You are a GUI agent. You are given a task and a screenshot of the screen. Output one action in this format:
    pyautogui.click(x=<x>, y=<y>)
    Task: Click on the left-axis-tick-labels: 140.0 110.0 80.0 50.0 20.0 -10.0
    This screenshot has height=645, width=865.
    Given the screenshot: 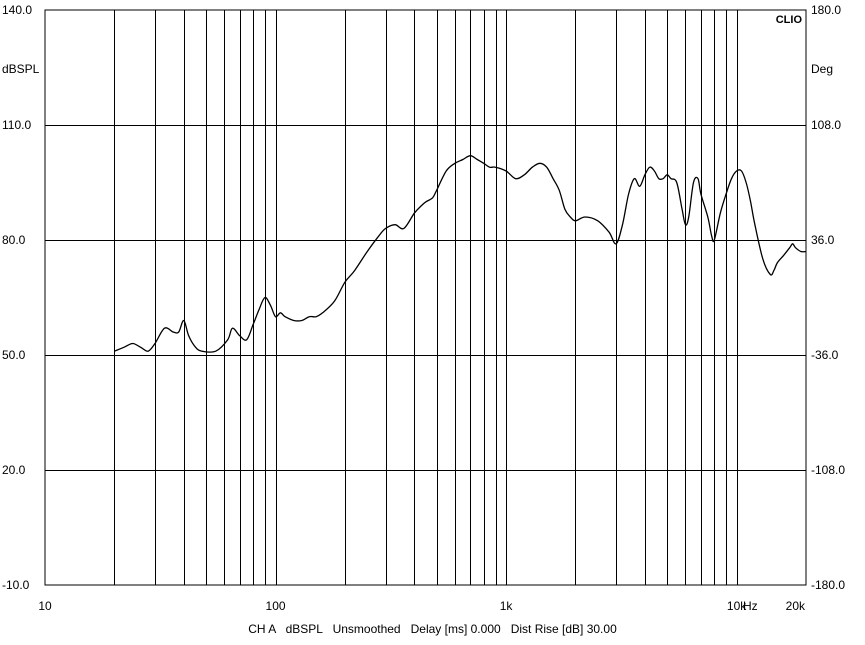 What is the action you would take?
    pyautogui.click(x=17, y=297)
    